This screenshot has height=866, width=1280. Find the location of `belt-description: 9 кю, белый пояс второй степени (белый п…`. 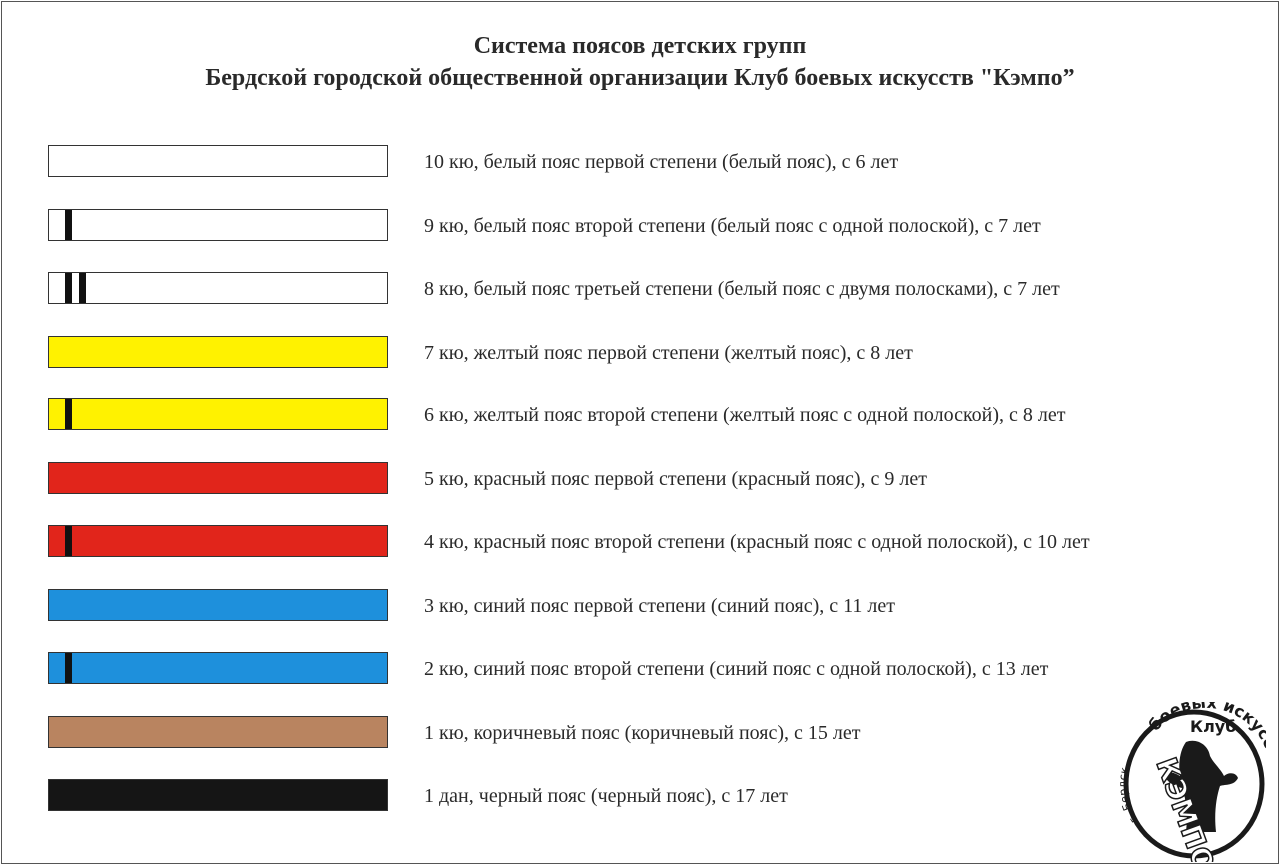

belt-description: 9 кю, белый пояс второй степени (белый п… is located at coordinates (732, 226).